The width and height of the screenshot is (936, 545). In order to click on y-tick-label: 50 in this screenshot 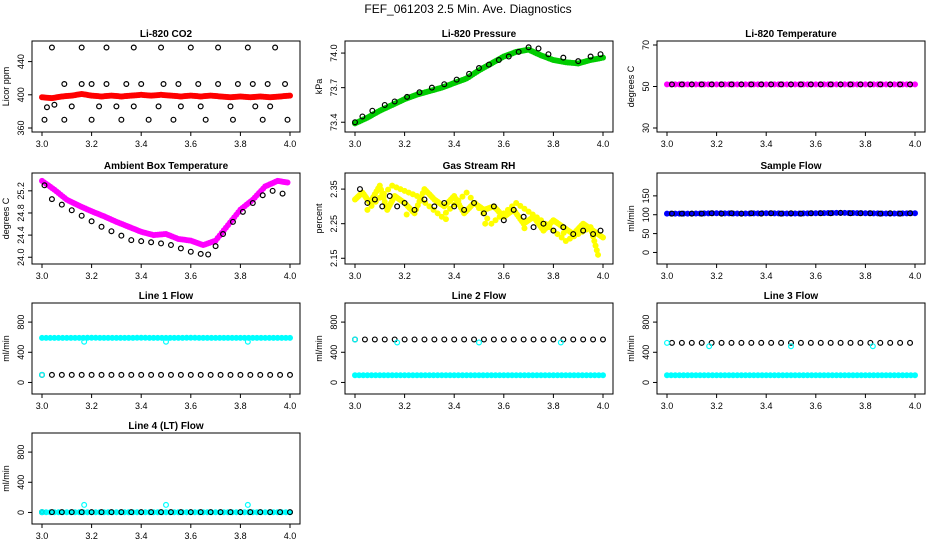, I will do `click(646, 86)`.